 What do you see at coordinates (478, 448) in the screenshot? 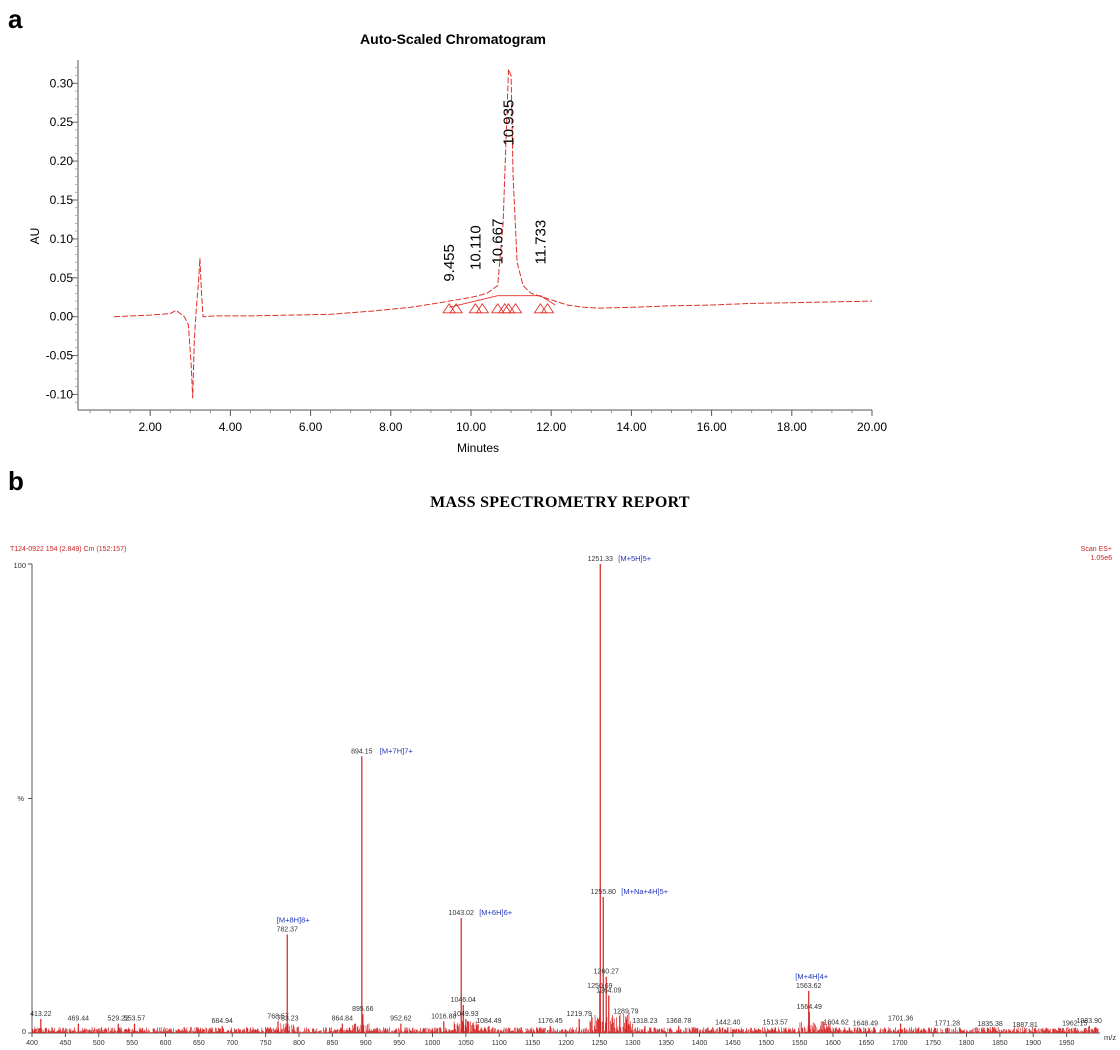
I see `chromatogram-x-label: Minutes` at bounding box center [478, 448].